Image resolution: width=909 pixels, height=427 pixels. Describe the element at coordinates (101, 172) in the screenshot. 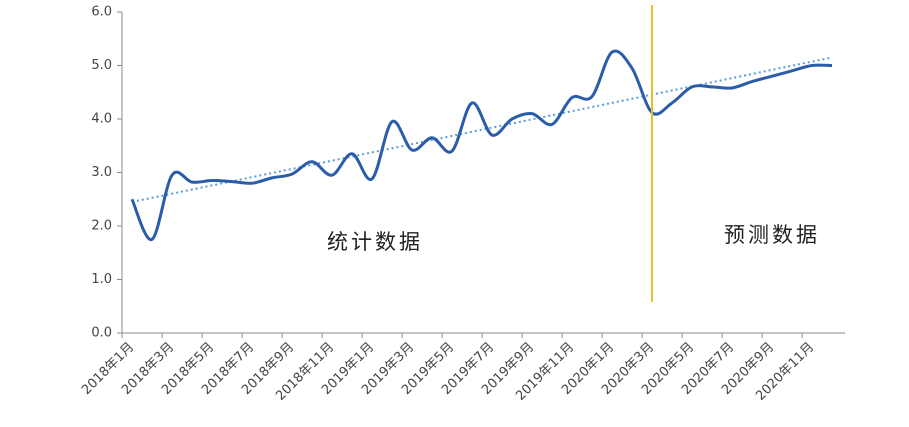

I see `y-tick-label: 3.0` at that location.